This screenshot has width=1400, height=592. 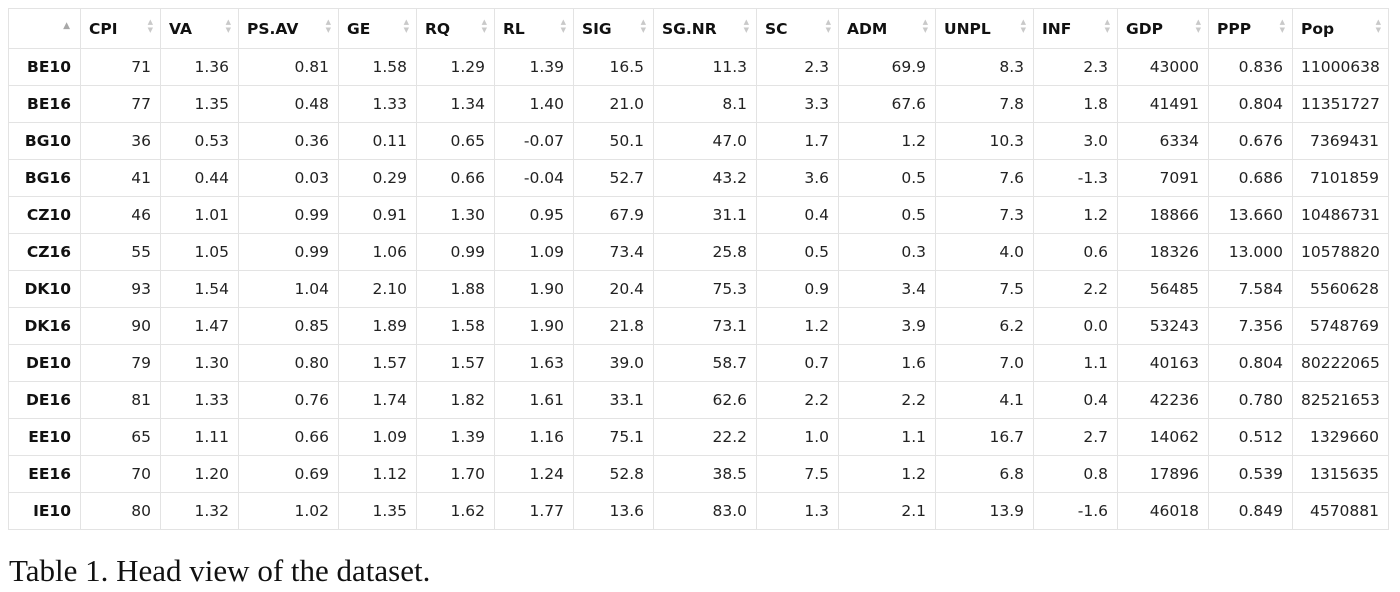 I want to click on table-cell: 1.11, so click(x=199, y=437).